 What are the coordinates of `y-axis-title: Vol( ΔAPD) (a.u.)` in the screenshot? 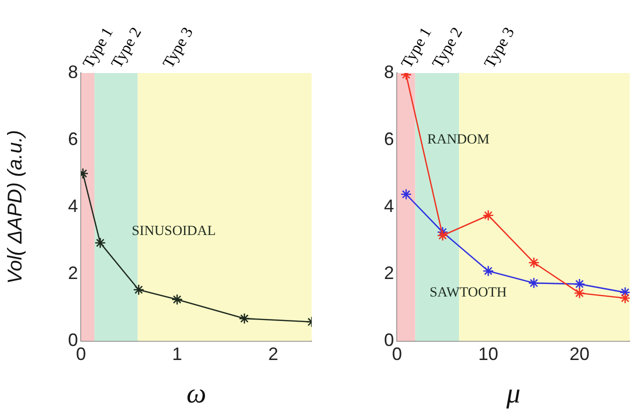 It's located at (15, 207).